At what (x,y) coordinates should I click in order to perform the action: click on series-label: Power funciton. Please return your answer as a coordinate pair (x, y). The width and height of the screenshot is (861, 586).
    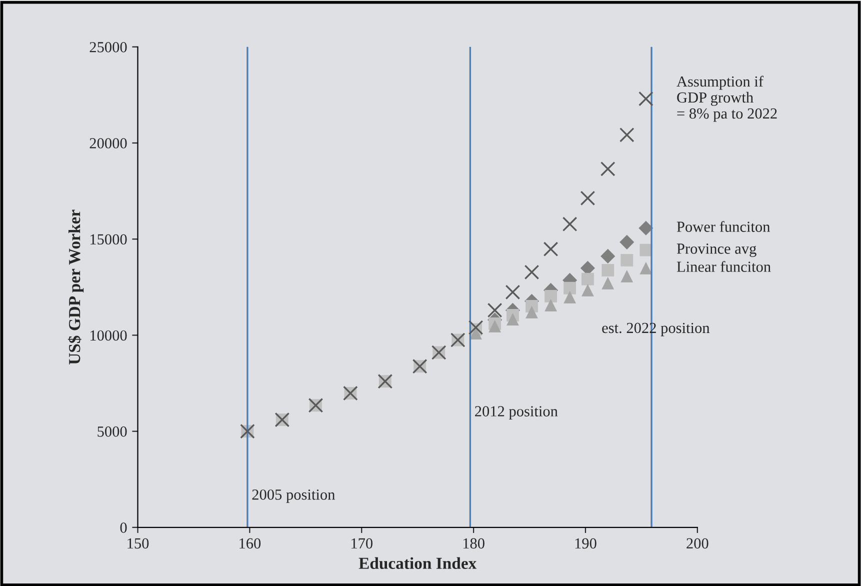
    Looking at the image, I should click on (723, 226).